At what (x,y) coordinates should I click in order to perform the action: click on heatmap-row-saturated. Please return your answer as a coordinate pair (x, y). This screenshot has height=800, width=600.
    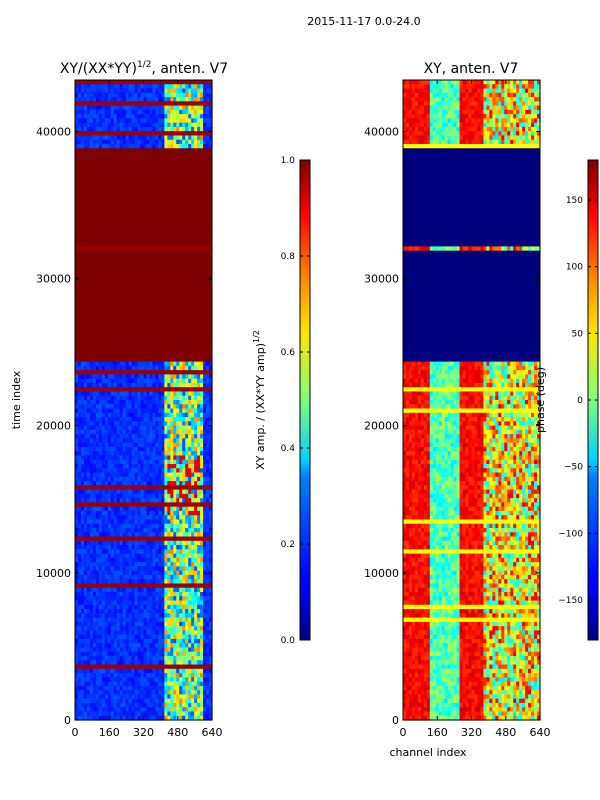
    Looking at the image, I should click on (143, 151).